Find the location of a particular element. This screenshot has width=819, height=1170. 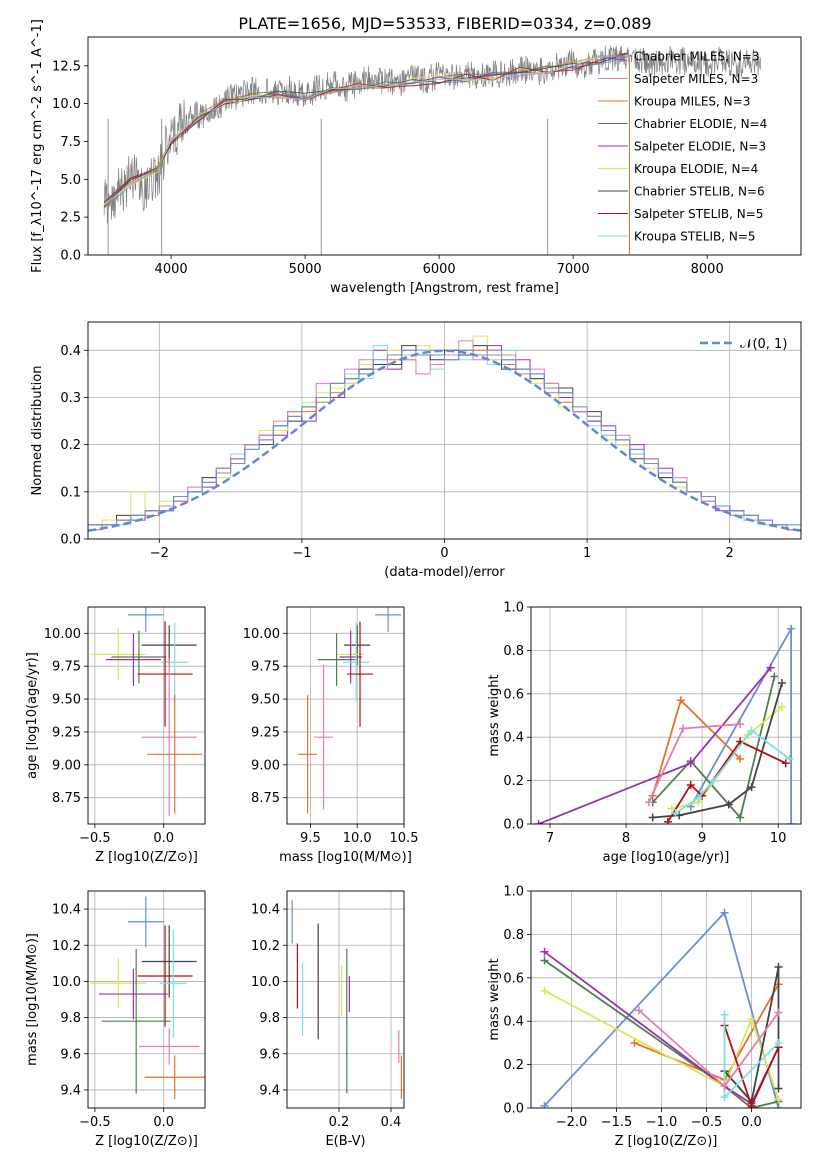

x-axis-label: (data-model)/error is located at coordinates (444, 572).